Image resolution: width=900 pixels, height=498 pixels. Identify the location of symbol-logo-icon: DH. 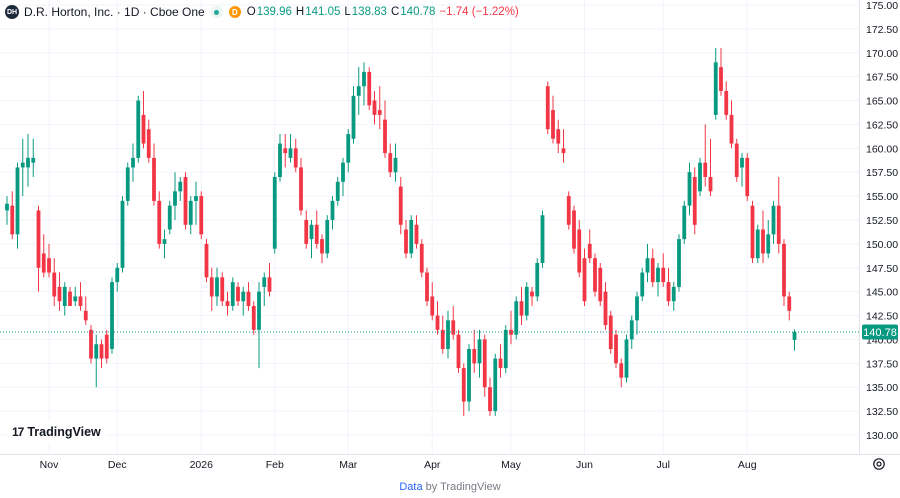
(12, 12).